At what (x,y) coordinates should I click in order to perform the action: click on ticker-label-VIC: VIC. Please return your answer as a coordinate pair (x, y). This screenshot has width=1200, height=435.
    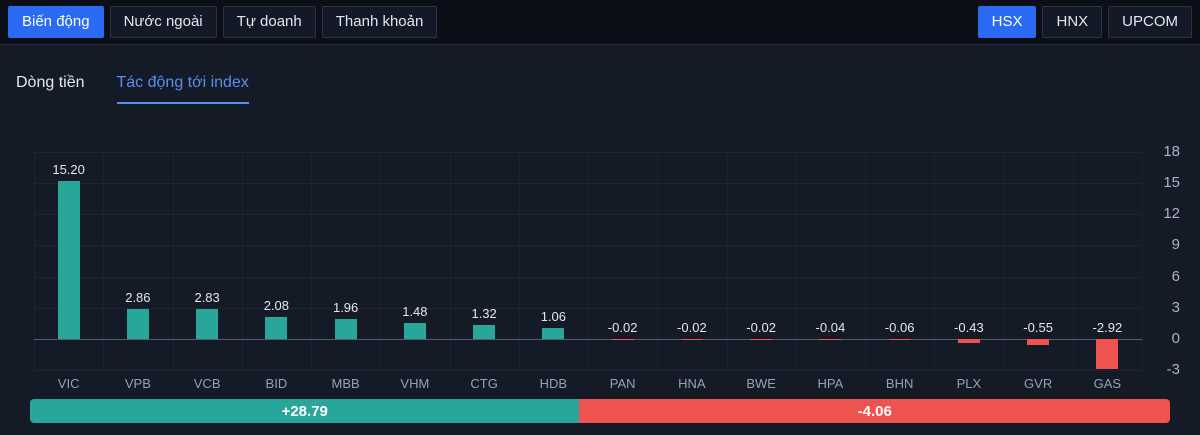
    Looking at the image, I should click on (68, 383).